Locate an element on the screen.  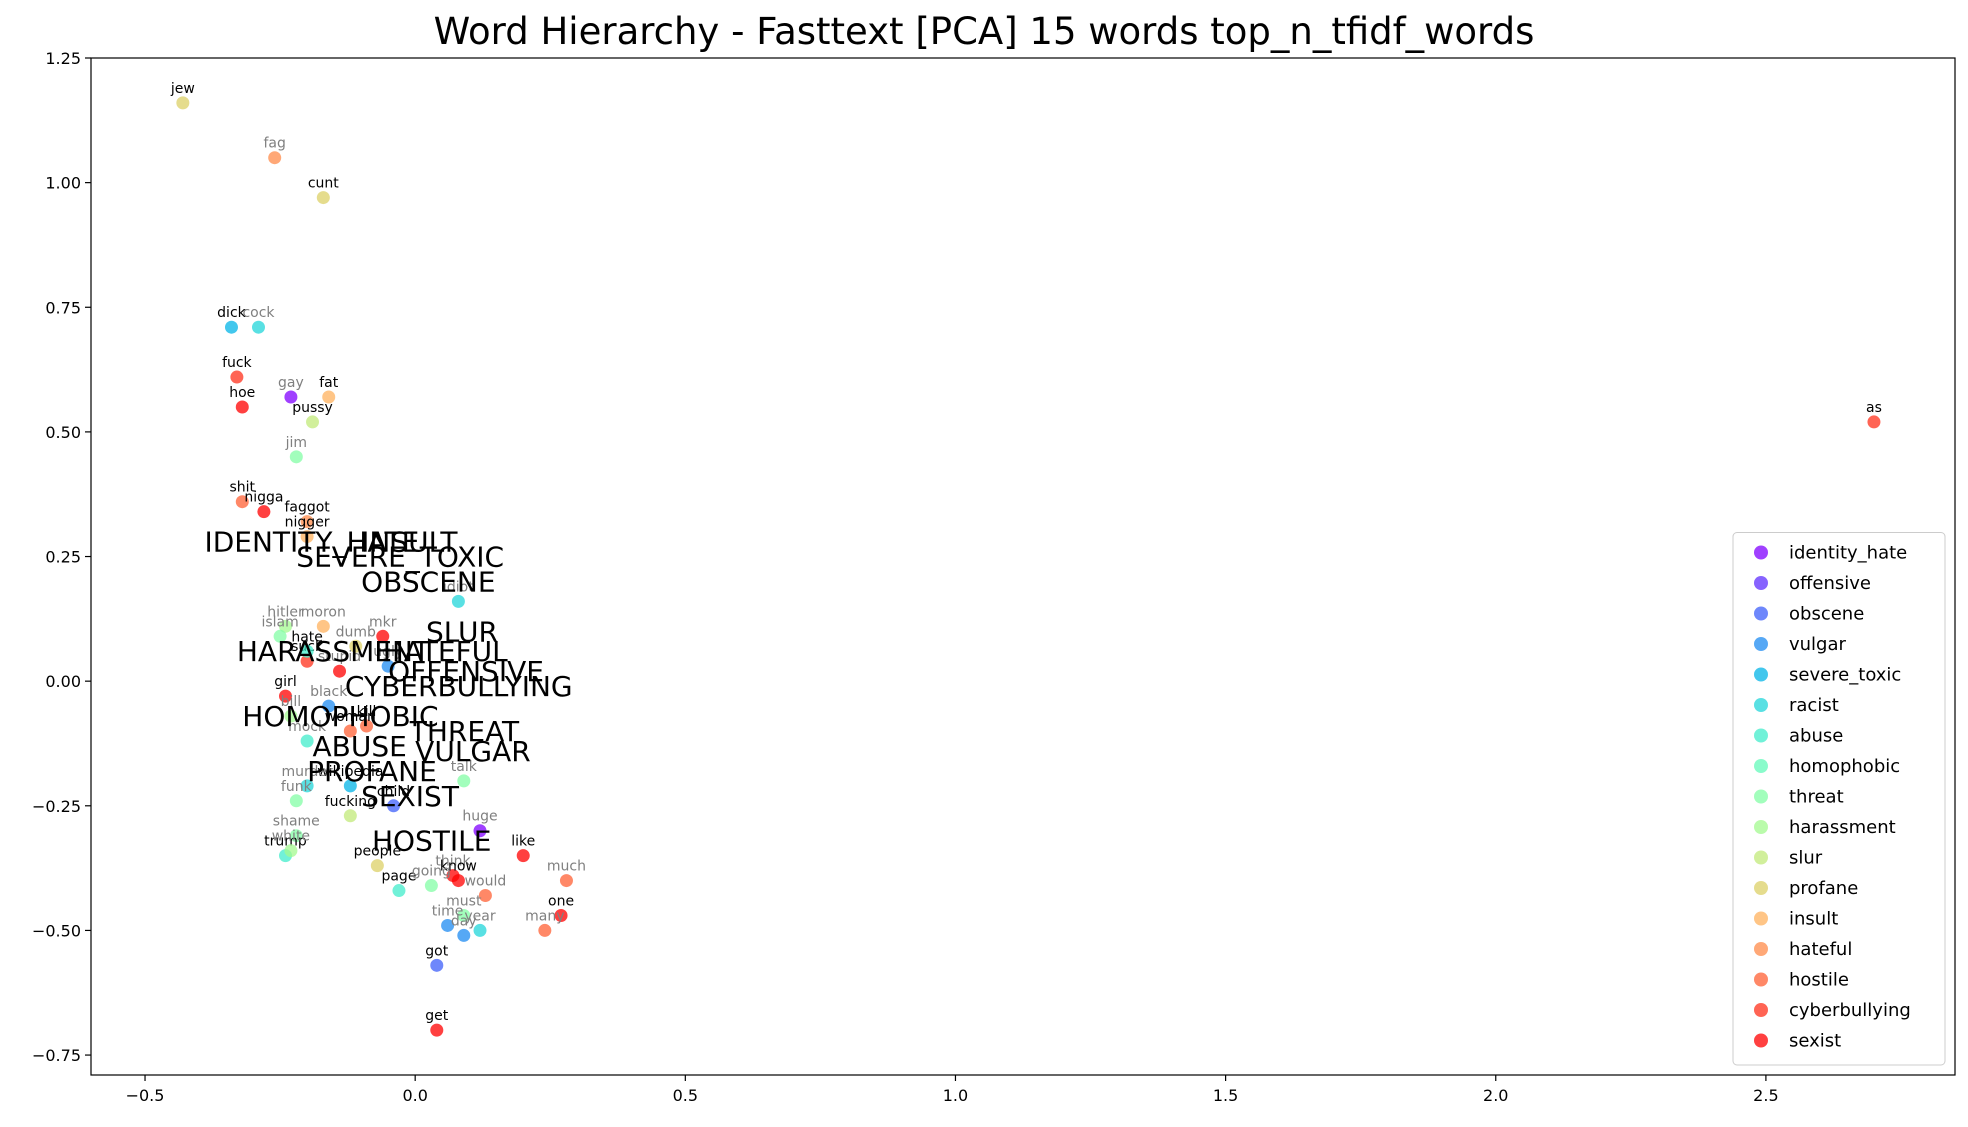
category-label: SEVERE_TOXIC is located at coordinates (400, 557).